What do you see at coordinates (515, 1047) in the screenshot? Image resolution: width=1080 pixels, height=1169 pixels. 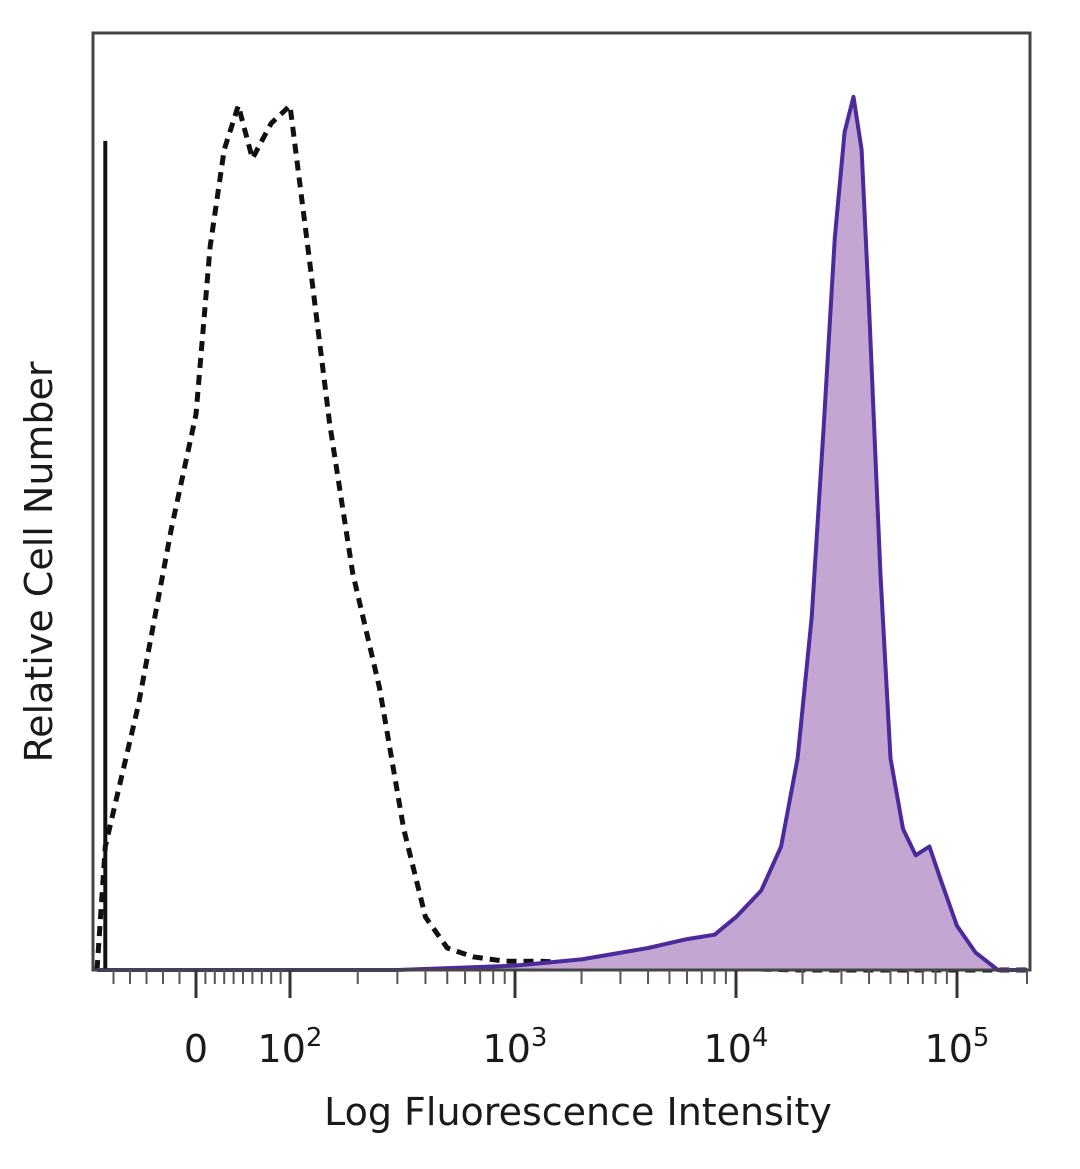 I see `x-tick-label: 103` at bounding box center [515, 1047].